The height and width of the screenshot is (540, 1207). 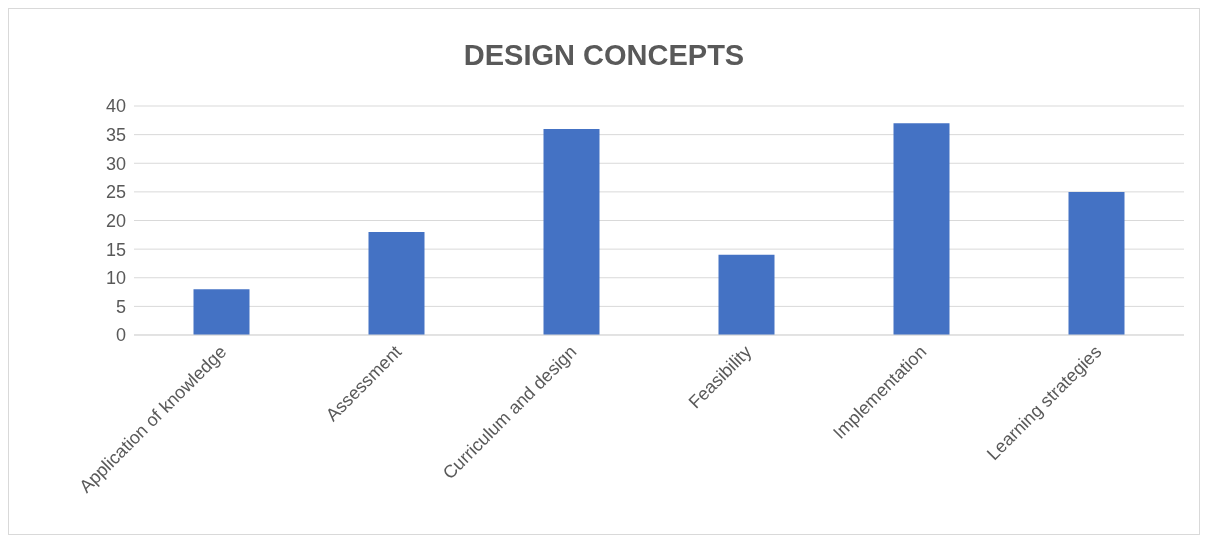 What do you see at coordinates (120, 306) in the screenshot?
I see `y-tick-label: 5` at bounding box center [120, 306].